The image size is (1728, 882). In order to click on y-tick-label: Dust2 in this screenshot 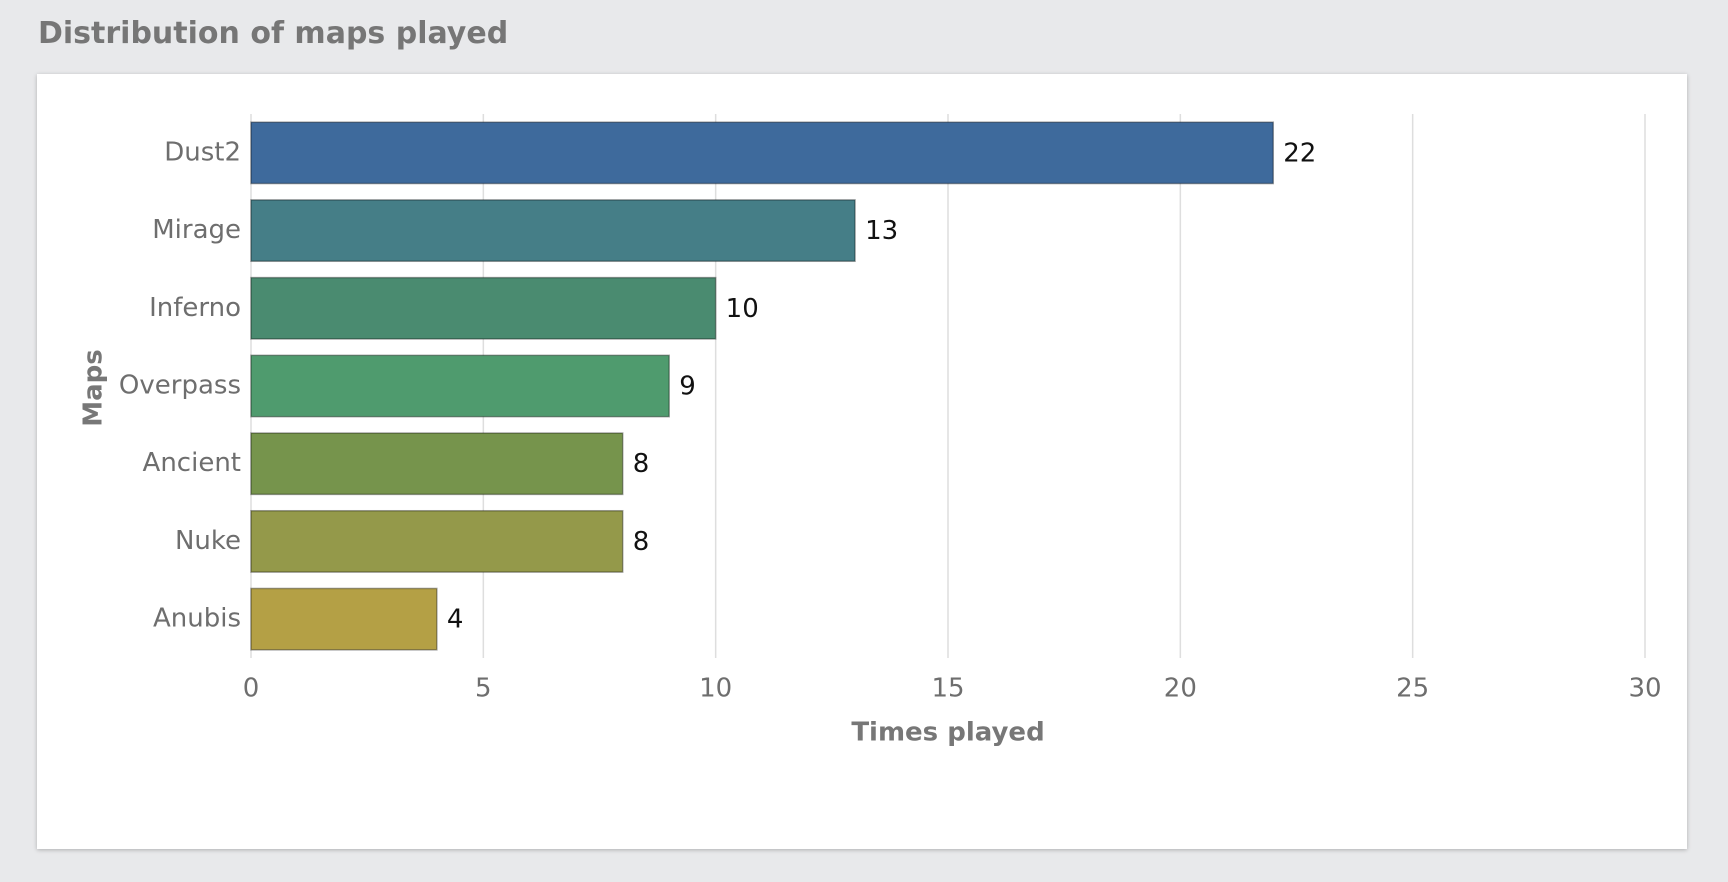, I will do `click(202, 152)`.